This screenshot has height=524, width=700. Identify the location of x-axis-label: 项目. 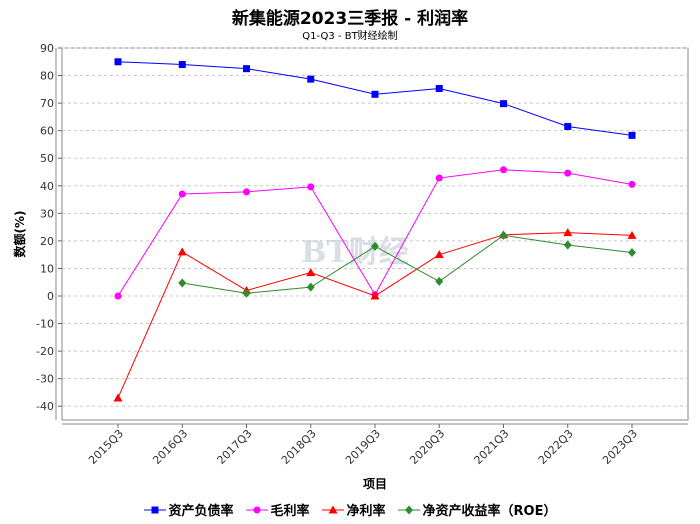
(375, 484).